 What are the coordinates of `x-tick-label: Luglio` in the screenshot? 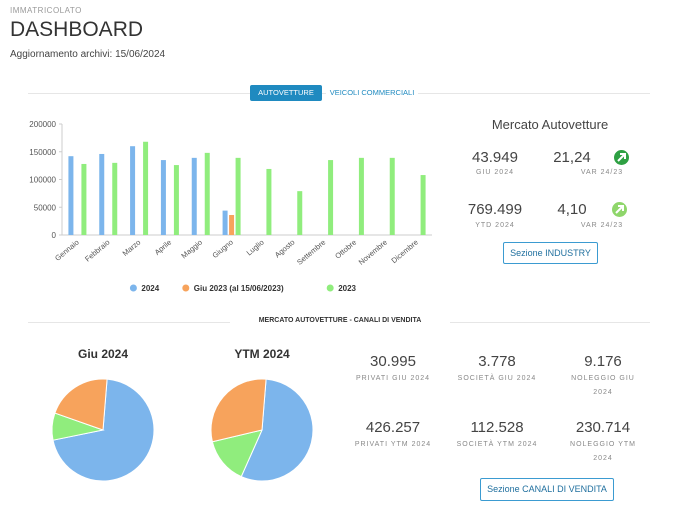 It's located at (255, 248).